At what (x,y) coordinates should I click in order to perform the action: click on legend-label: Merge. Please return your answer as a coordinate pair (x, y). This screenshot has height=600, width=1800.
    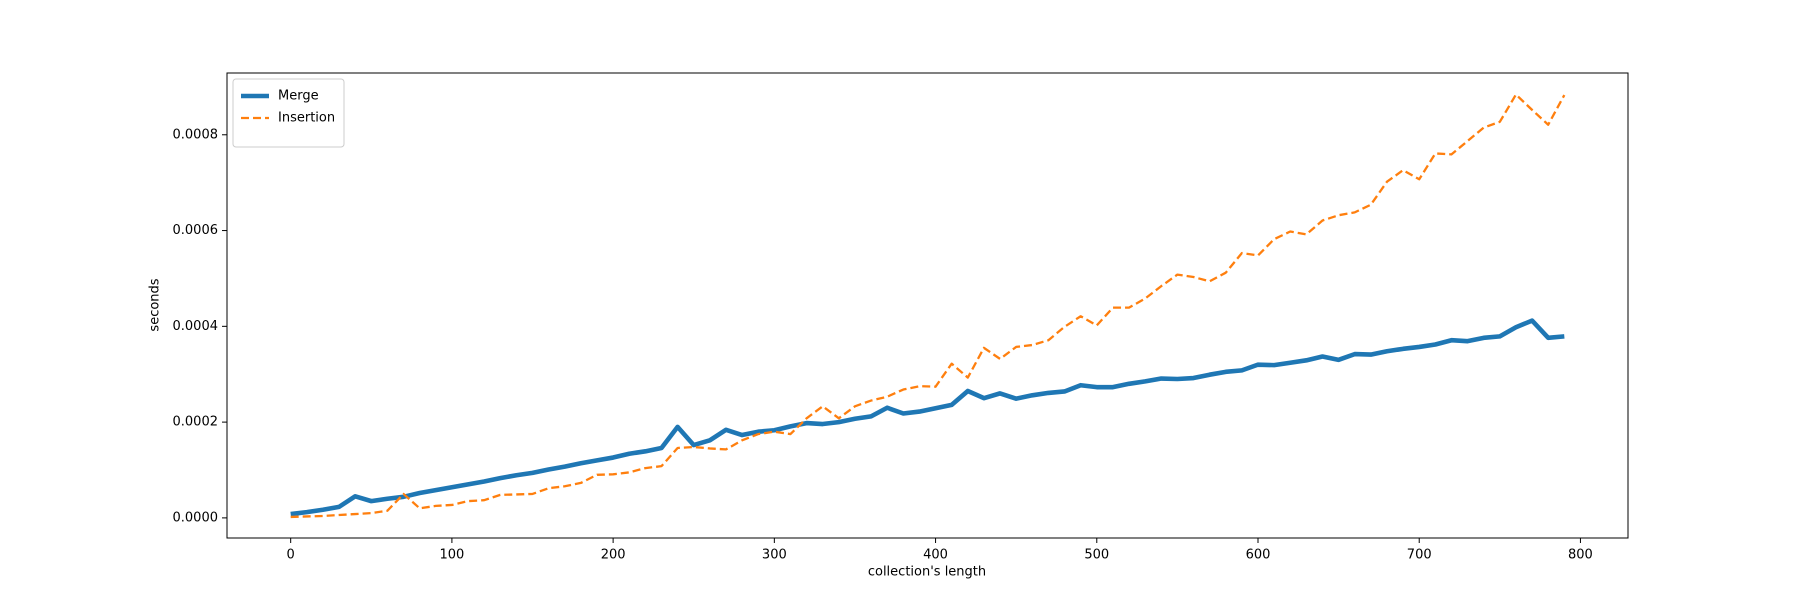
    Looking at the image, I should click on (298, 96).